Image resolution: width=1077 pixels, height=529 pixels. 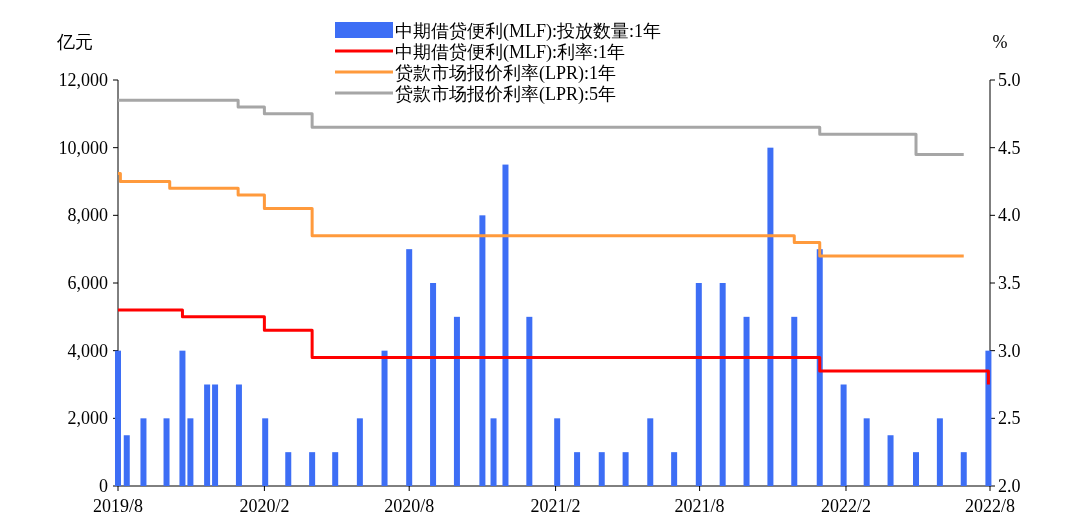 What do you see at coordinates (83, 80) in the screenshot?
I see `y-tick-label: 12,000` at bounding box center [83, 80].